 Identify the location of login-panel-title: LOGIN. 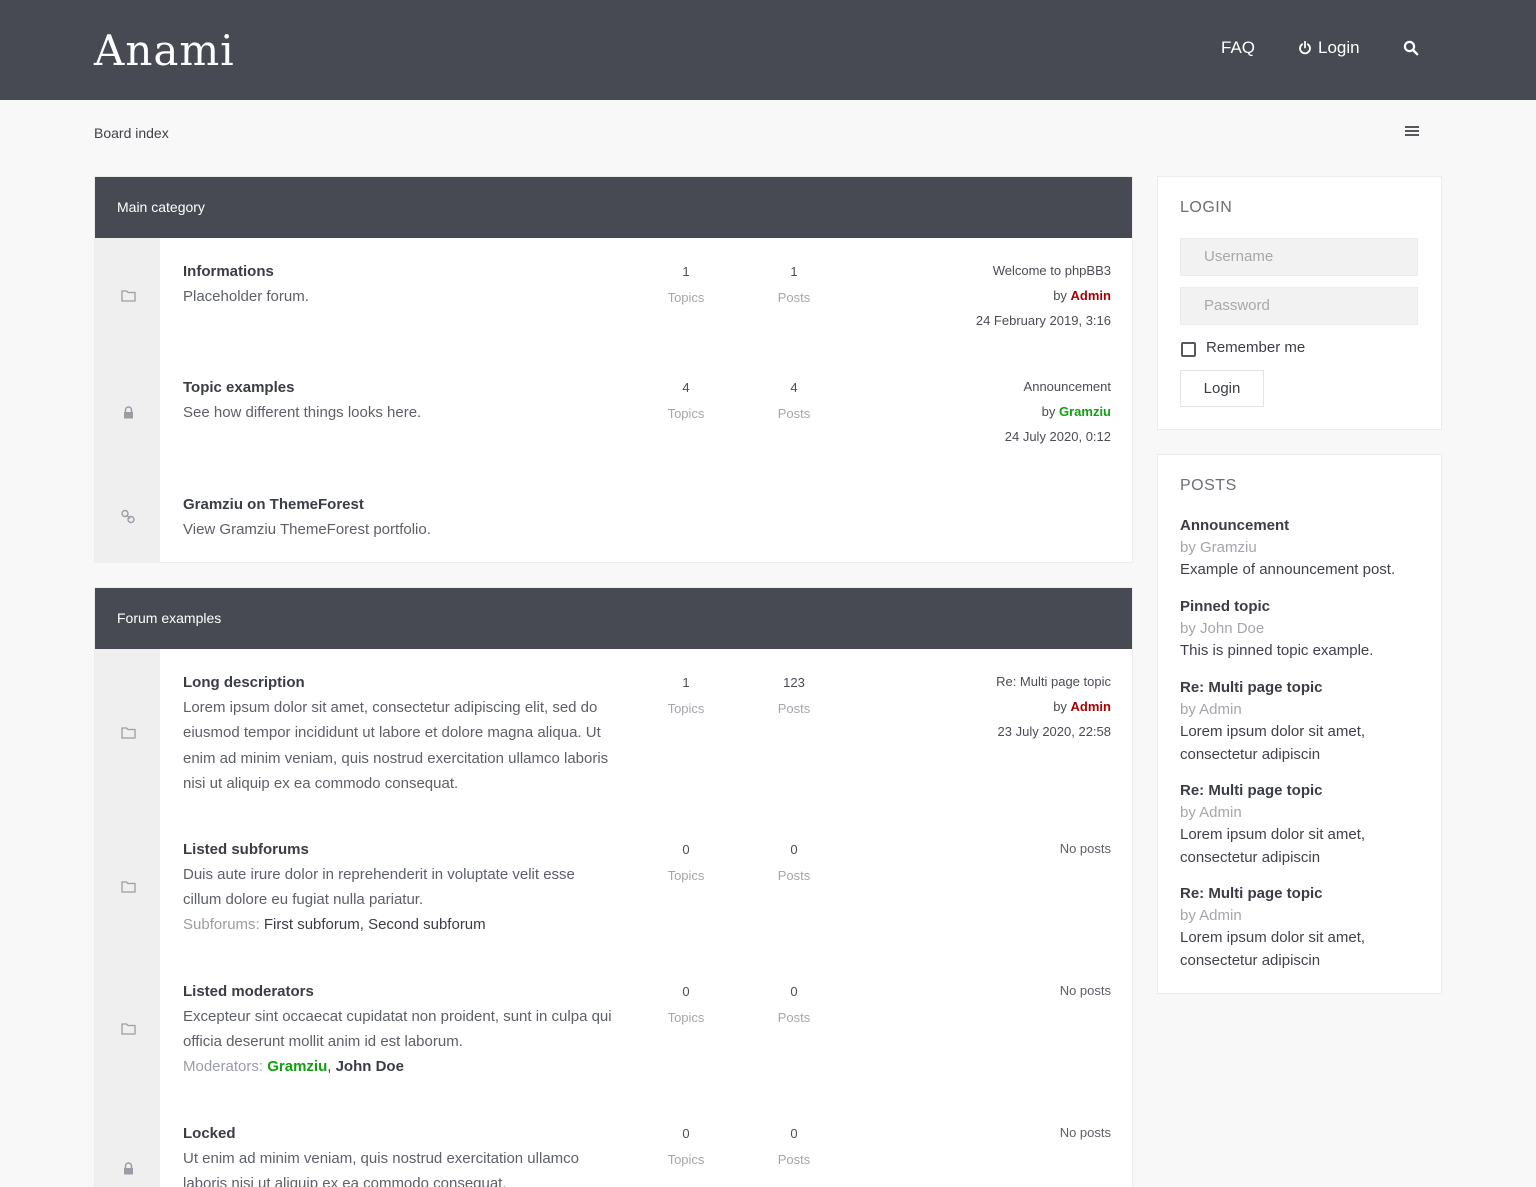
(1206, 207).